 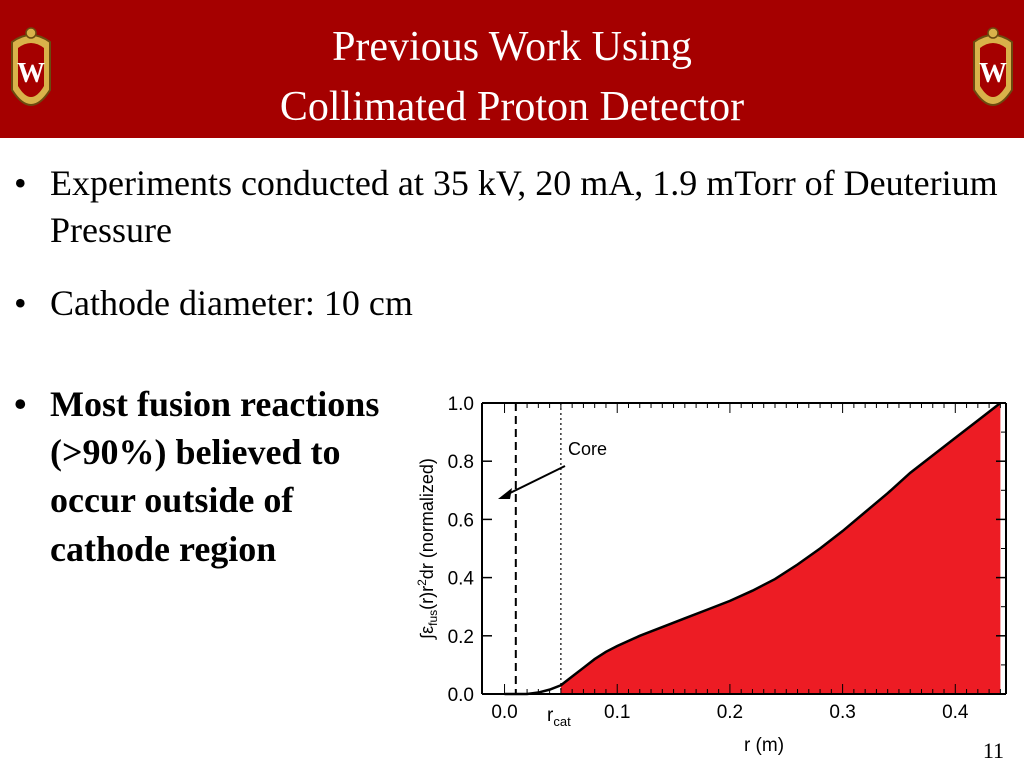 What do you see at coordinates (504, 712) in the screenshot?
I see `x-tick-label: 0.0` at bounding box center [504, 712].